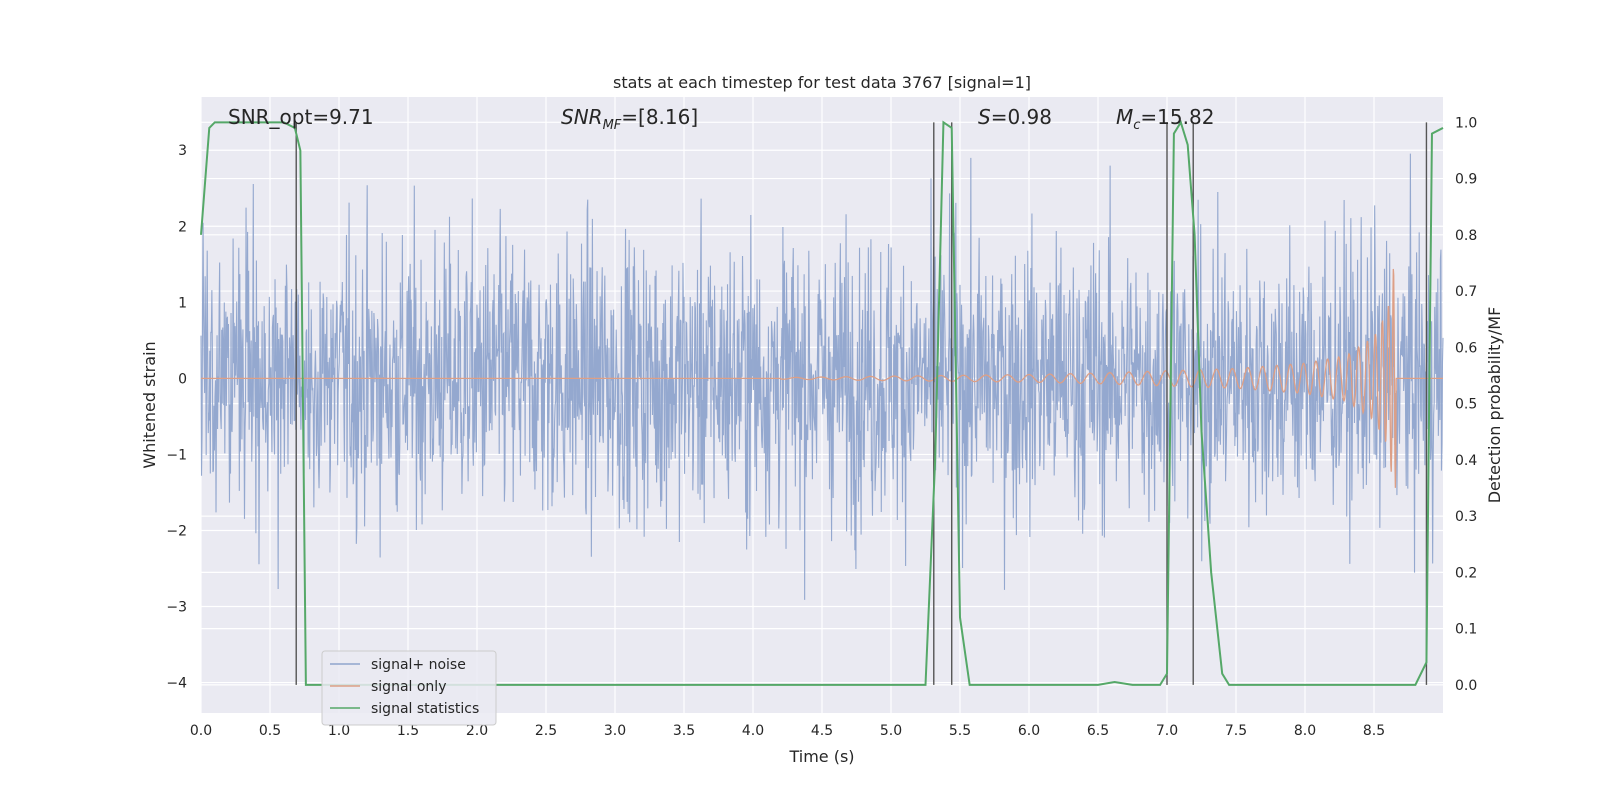 The height and width of the screenshot is (804, 1600). I want to click on x-tick-label: 2.0, so click(477, 731).